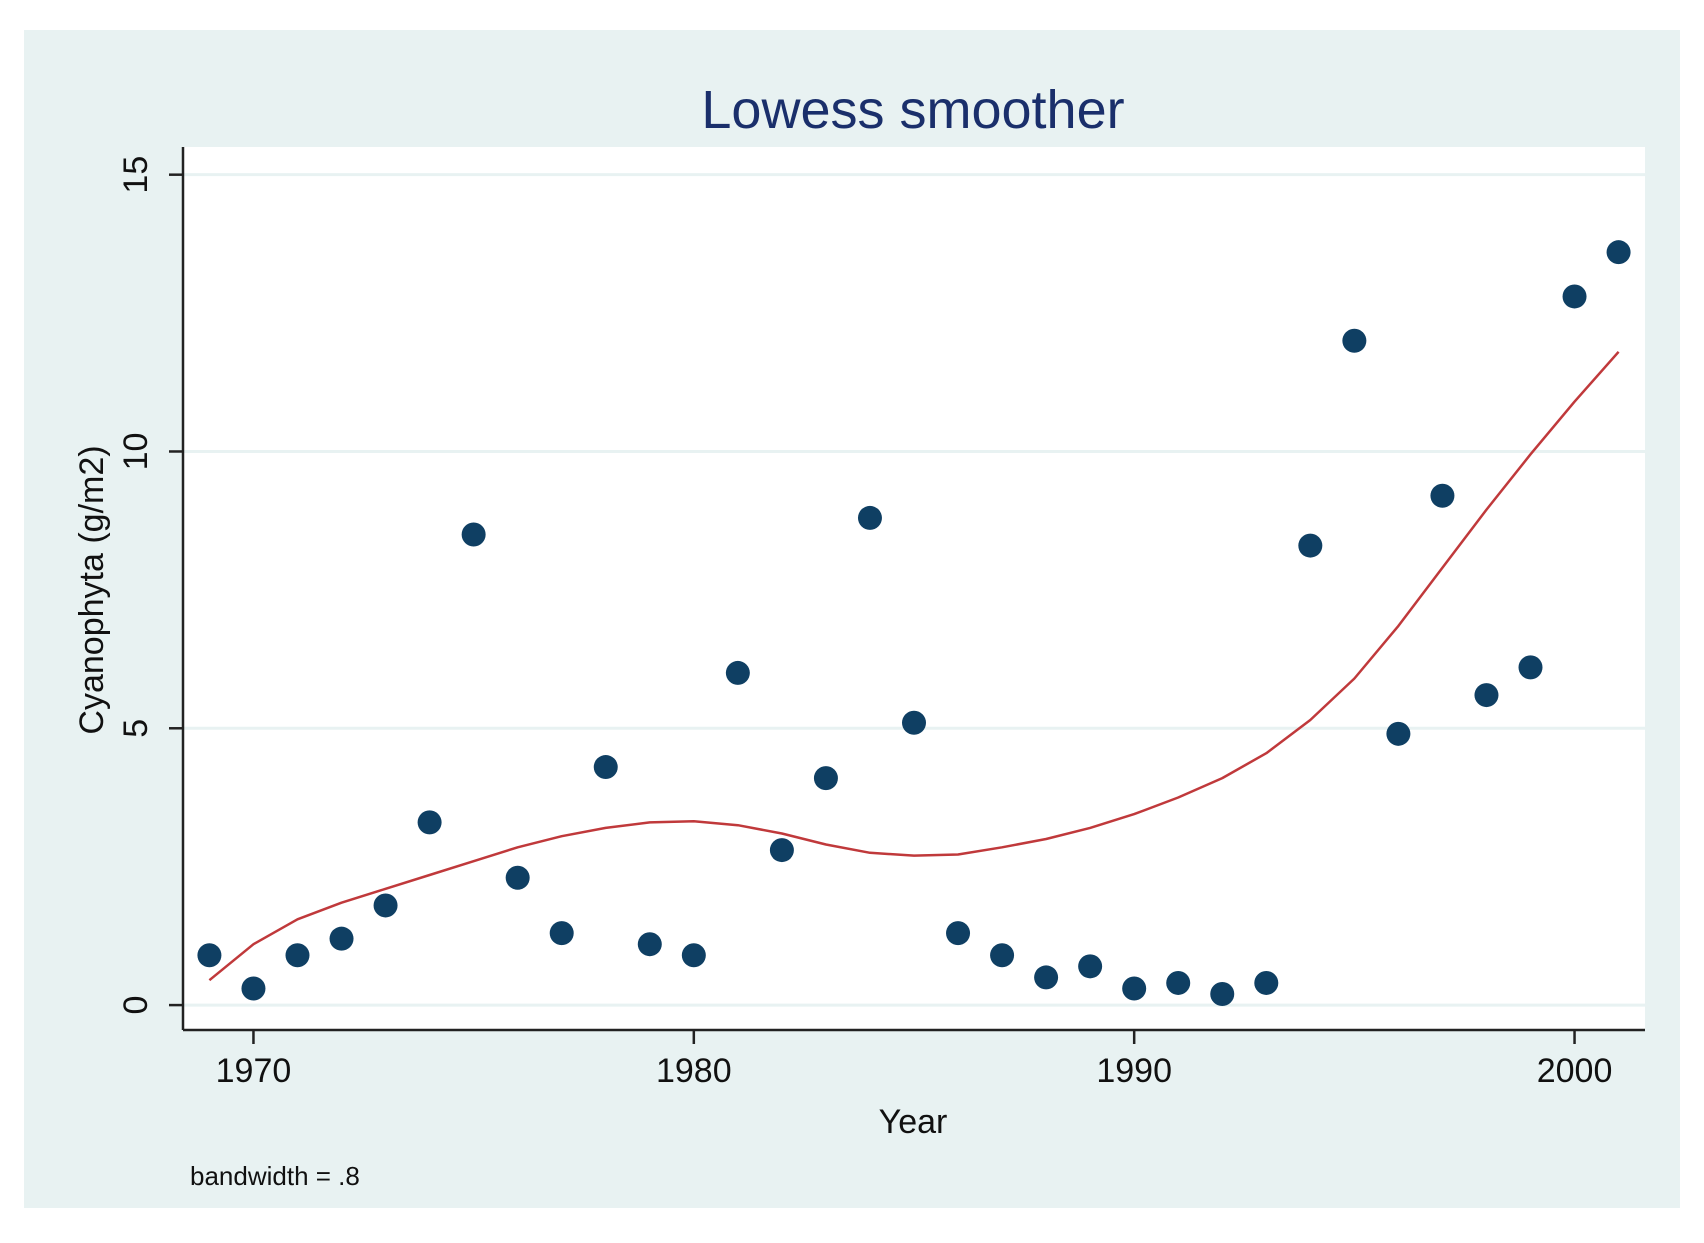 This screenshot has height=1243, width=1704. Describe the element at coordinates (254, 1071) in the screenshot. I see `x-tick-label: 1970` at that location.